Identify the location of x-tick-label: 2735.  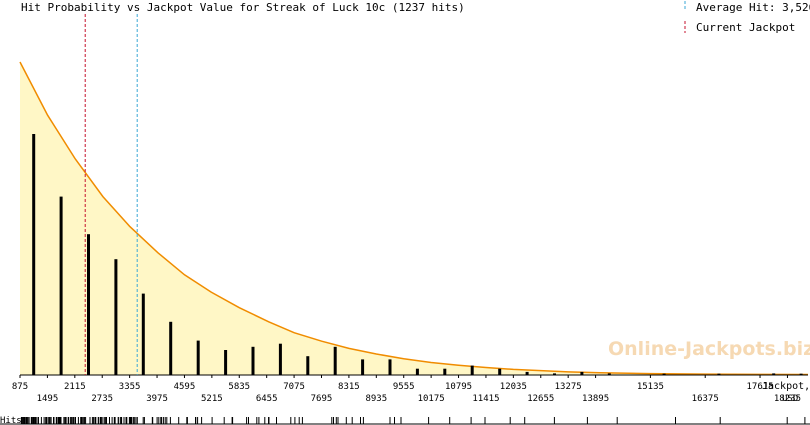
(102, 399).